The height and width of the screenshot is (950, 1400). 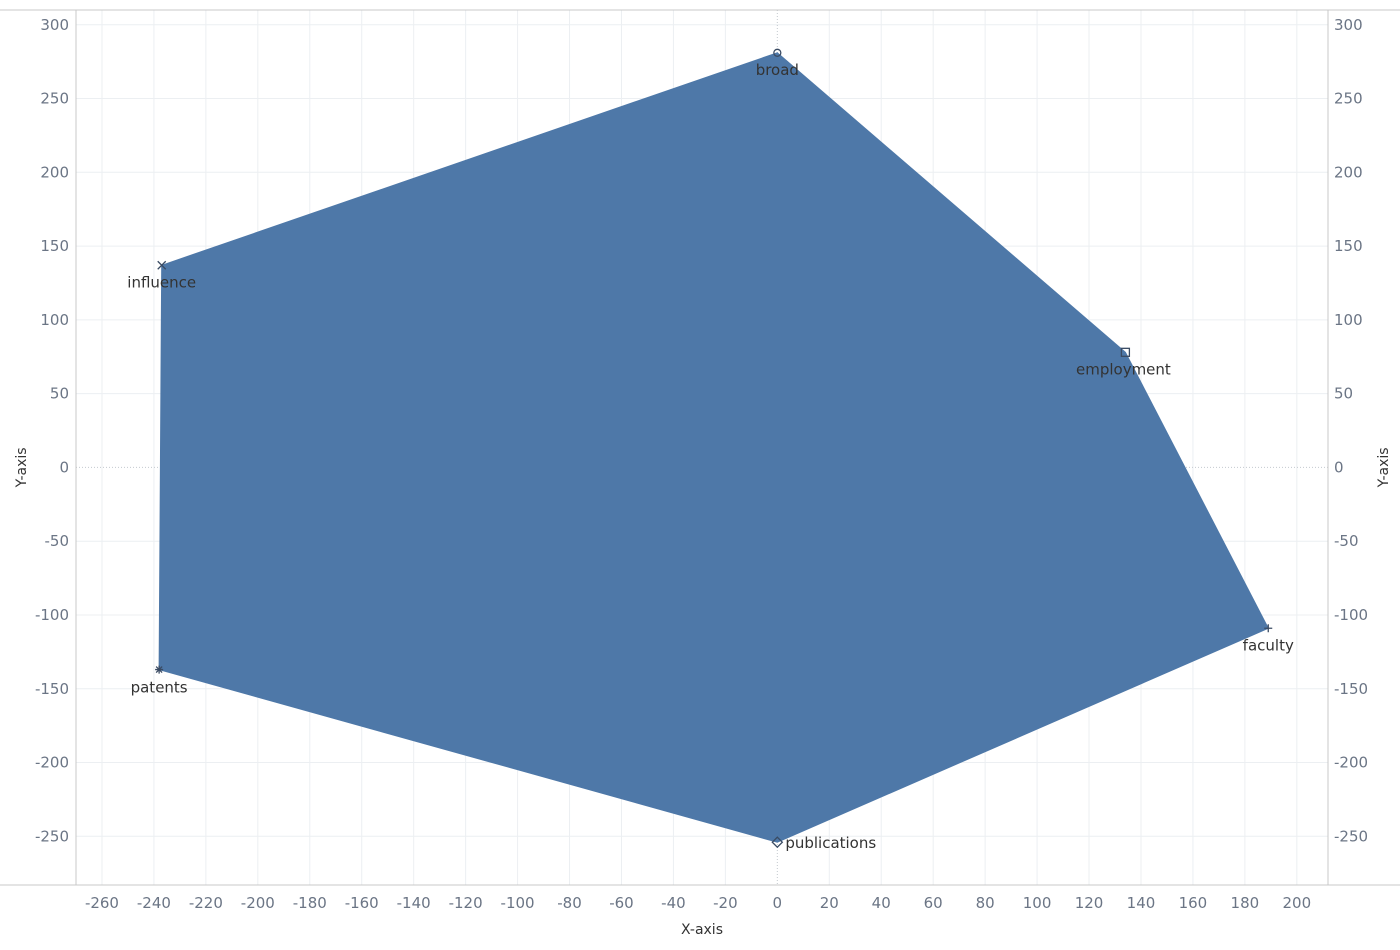 I want to click on x-tick-label: 40, so click(x=881, y=903).